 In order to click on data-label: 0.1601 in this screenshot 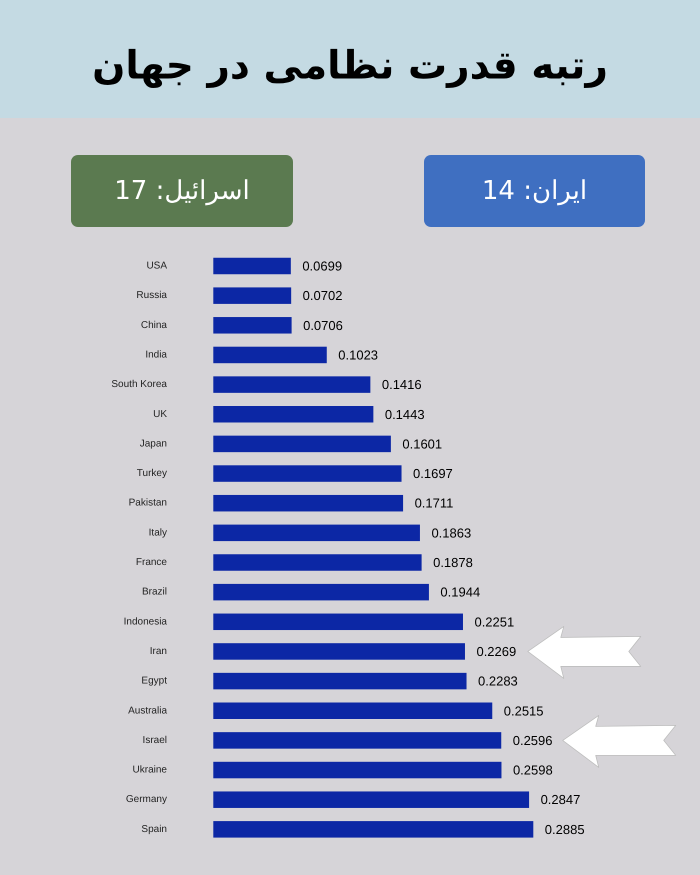, I will do `click(422, 444)`.